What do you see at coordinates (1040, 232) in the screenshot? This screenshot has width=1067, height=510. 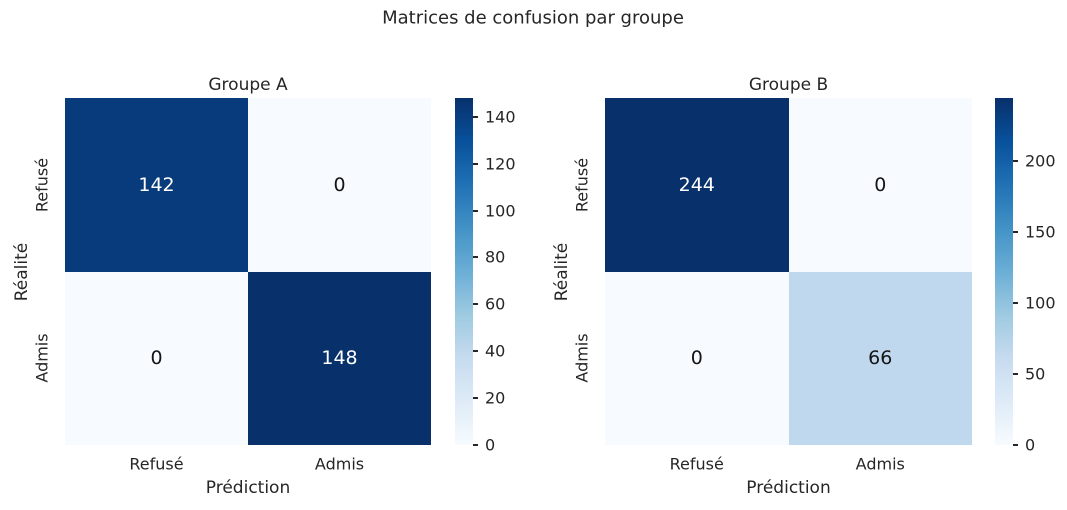 I see `colorbar-tick-label: 150` at bounding box center [1040, 232].